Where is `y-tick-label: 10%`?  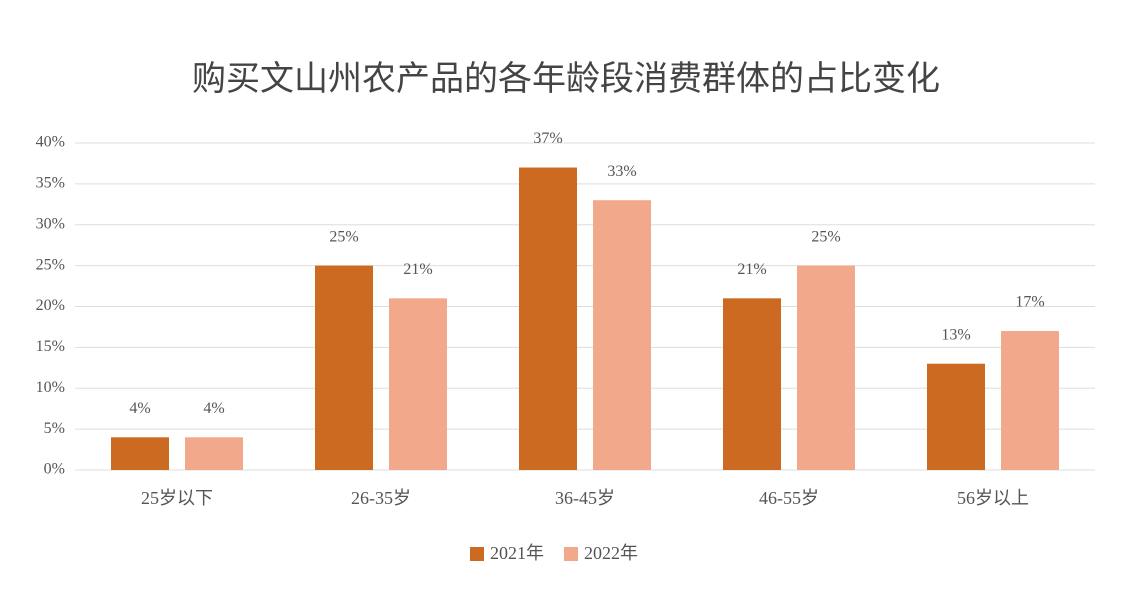 y-tick-label: 10% is located at coordinates (50, 387).